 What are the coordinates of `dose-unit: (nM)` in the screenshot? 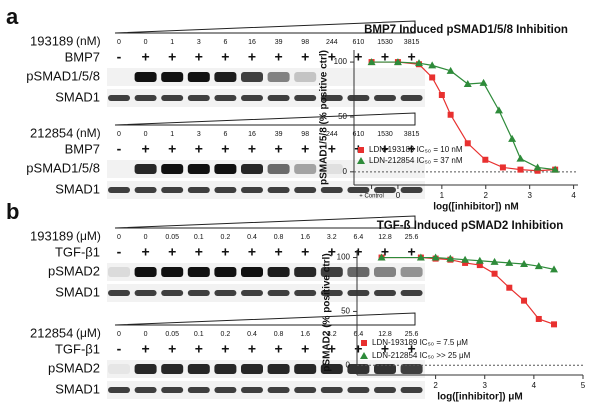 It's located at (88, 133).